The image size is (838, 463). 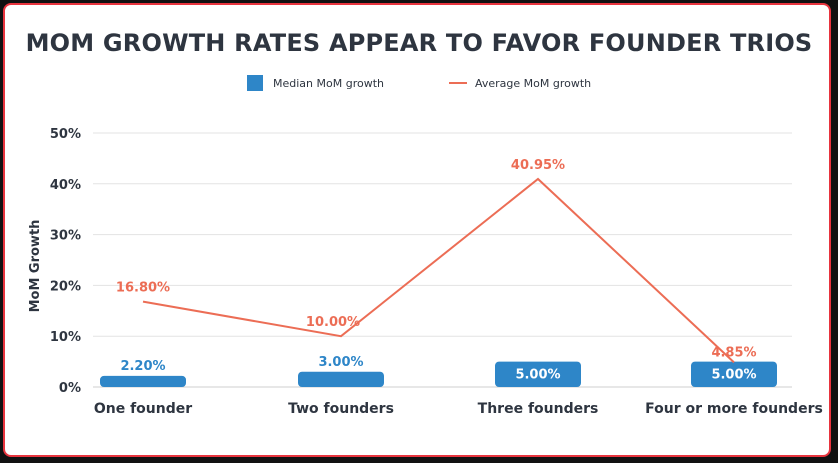 What do you see at coordinates (333, 322) in the screenshot?
I see `line-value-label: 10.00%` at bounding box center [333, 322].